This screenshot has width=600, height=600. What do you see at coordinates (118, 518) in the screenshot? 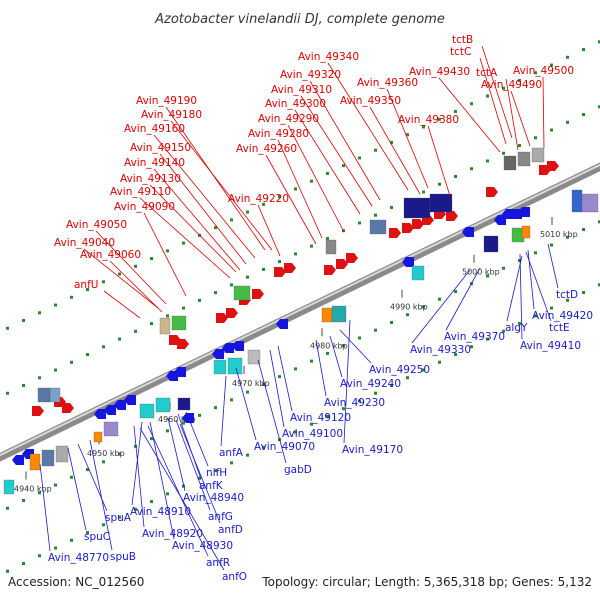
I see `gene-label-reverse: spuA` at bounding box center [118, 518].